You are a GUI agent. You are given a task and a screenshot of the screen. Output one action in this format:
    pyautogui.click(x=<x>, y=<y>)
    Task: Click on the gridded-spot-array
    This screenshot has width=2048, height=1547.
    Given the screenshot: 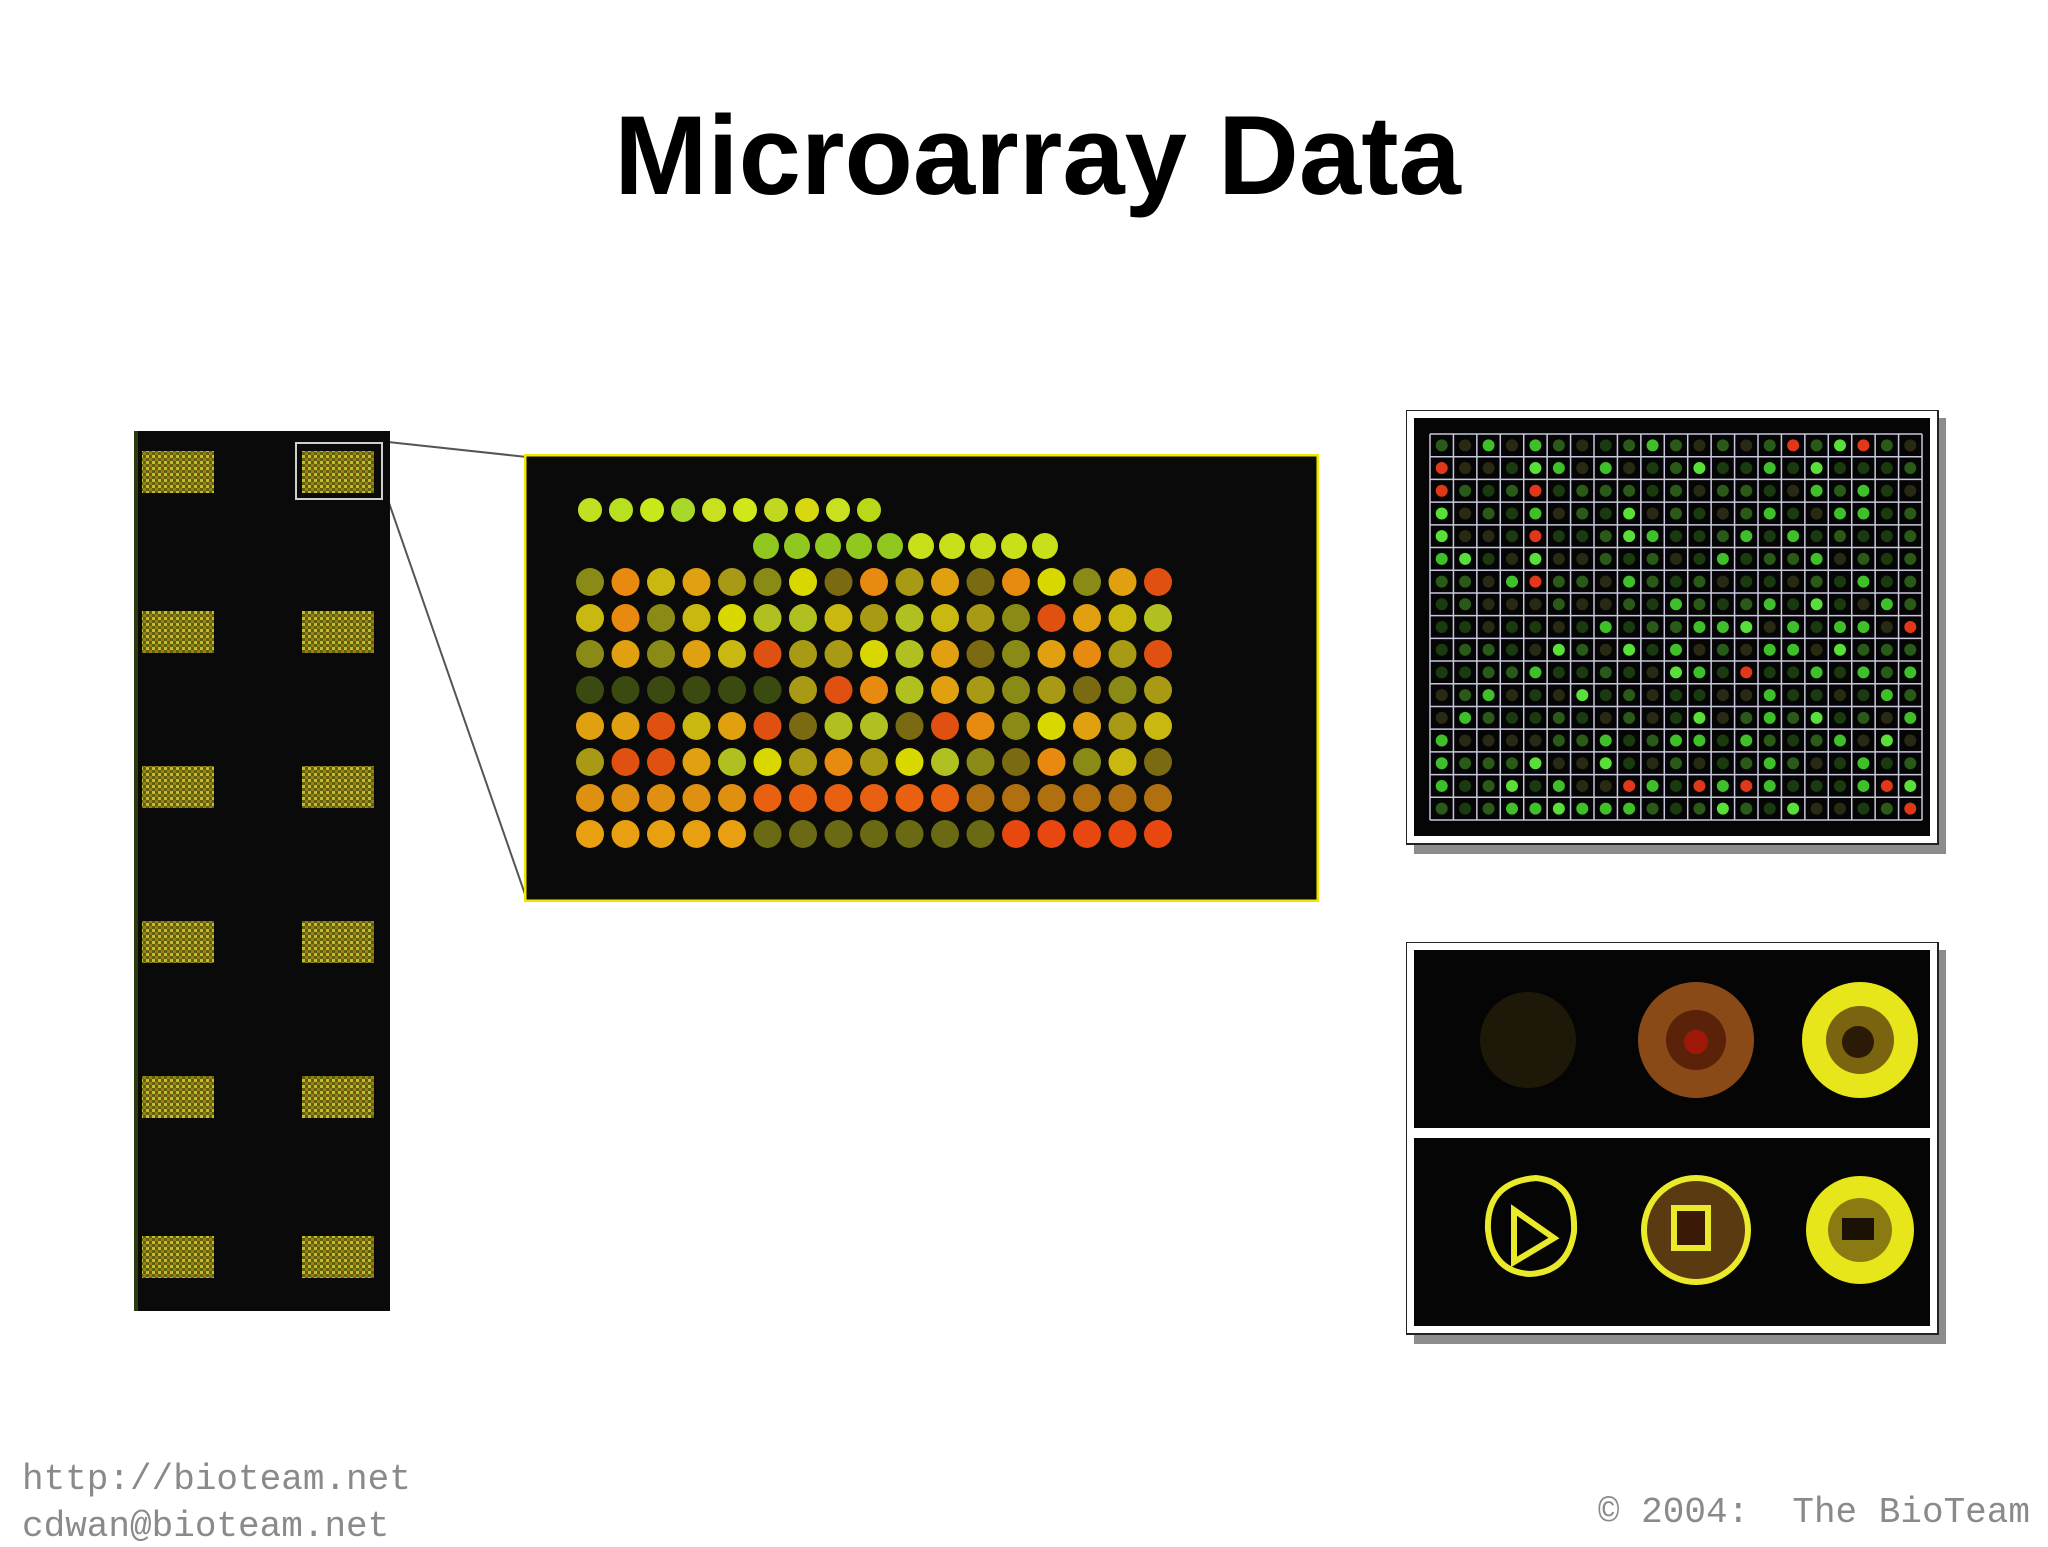 What is the action you would take?
    pyautogui.click(x=1676, y=632)
    